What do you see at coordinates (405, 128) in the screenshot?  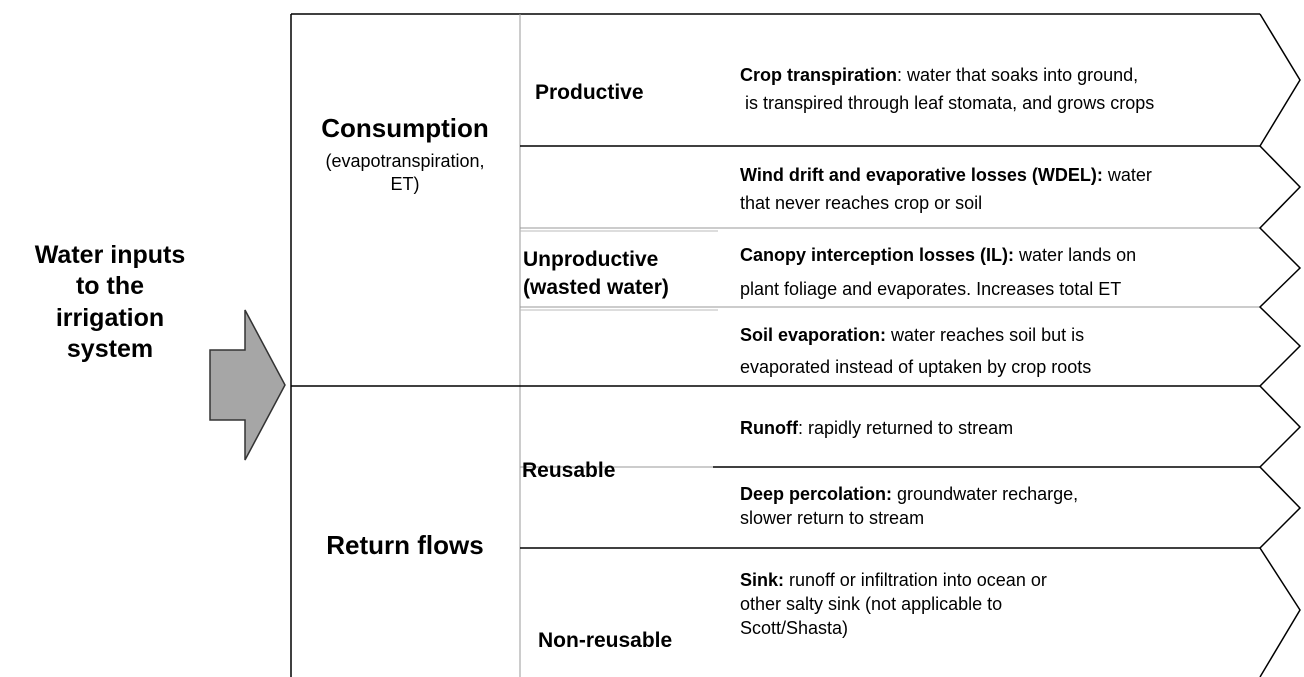 I see `section-title: Consumption` at bounding box center [405, 128].